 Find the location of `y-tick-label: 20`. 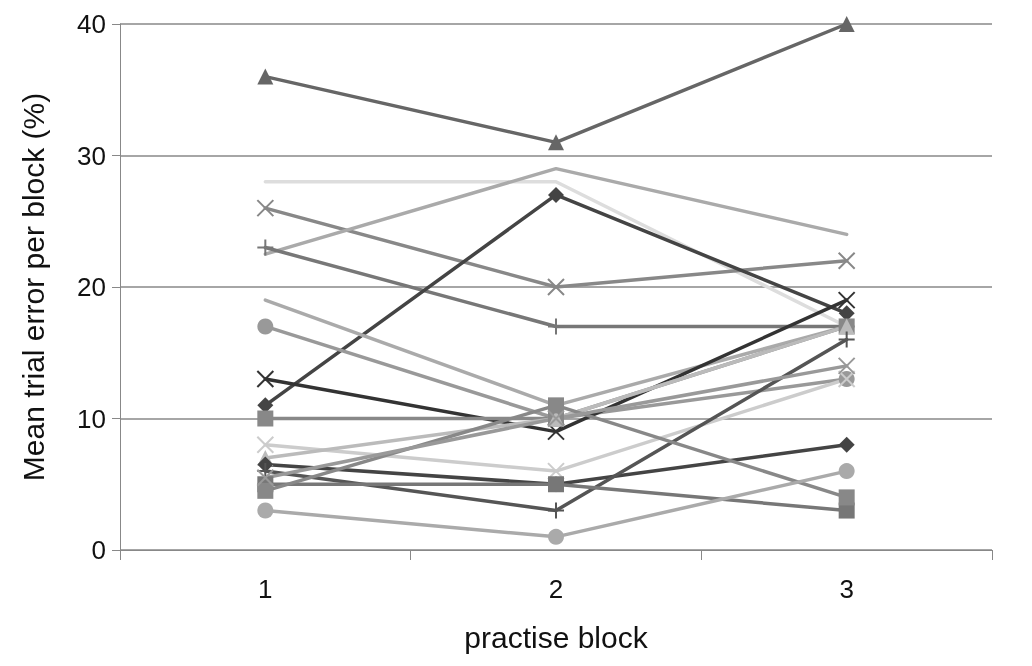

y-tick-label: 20 is located at coordinates (91, 287).